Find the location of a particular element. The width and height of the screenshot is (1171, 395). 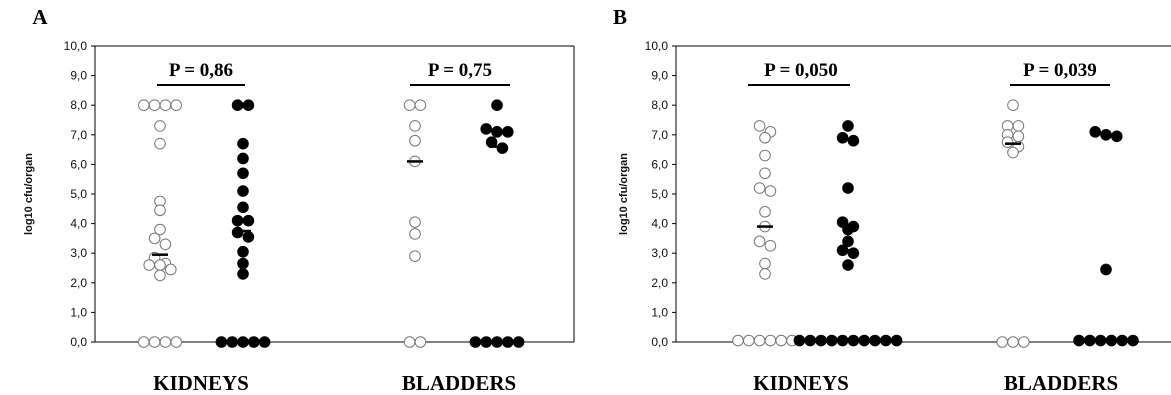

y-tick-label: 0,0 is located at coordinates (78, 342).